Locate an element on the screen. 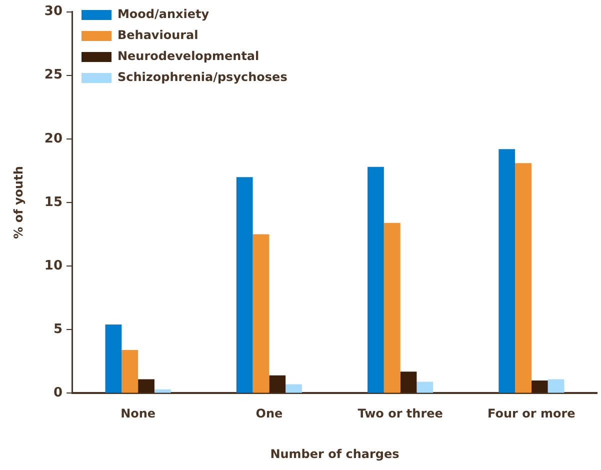 The width and height of the screenshot is (601, 470). y-axis-title: % of youth is located at coordinates (18, 202).